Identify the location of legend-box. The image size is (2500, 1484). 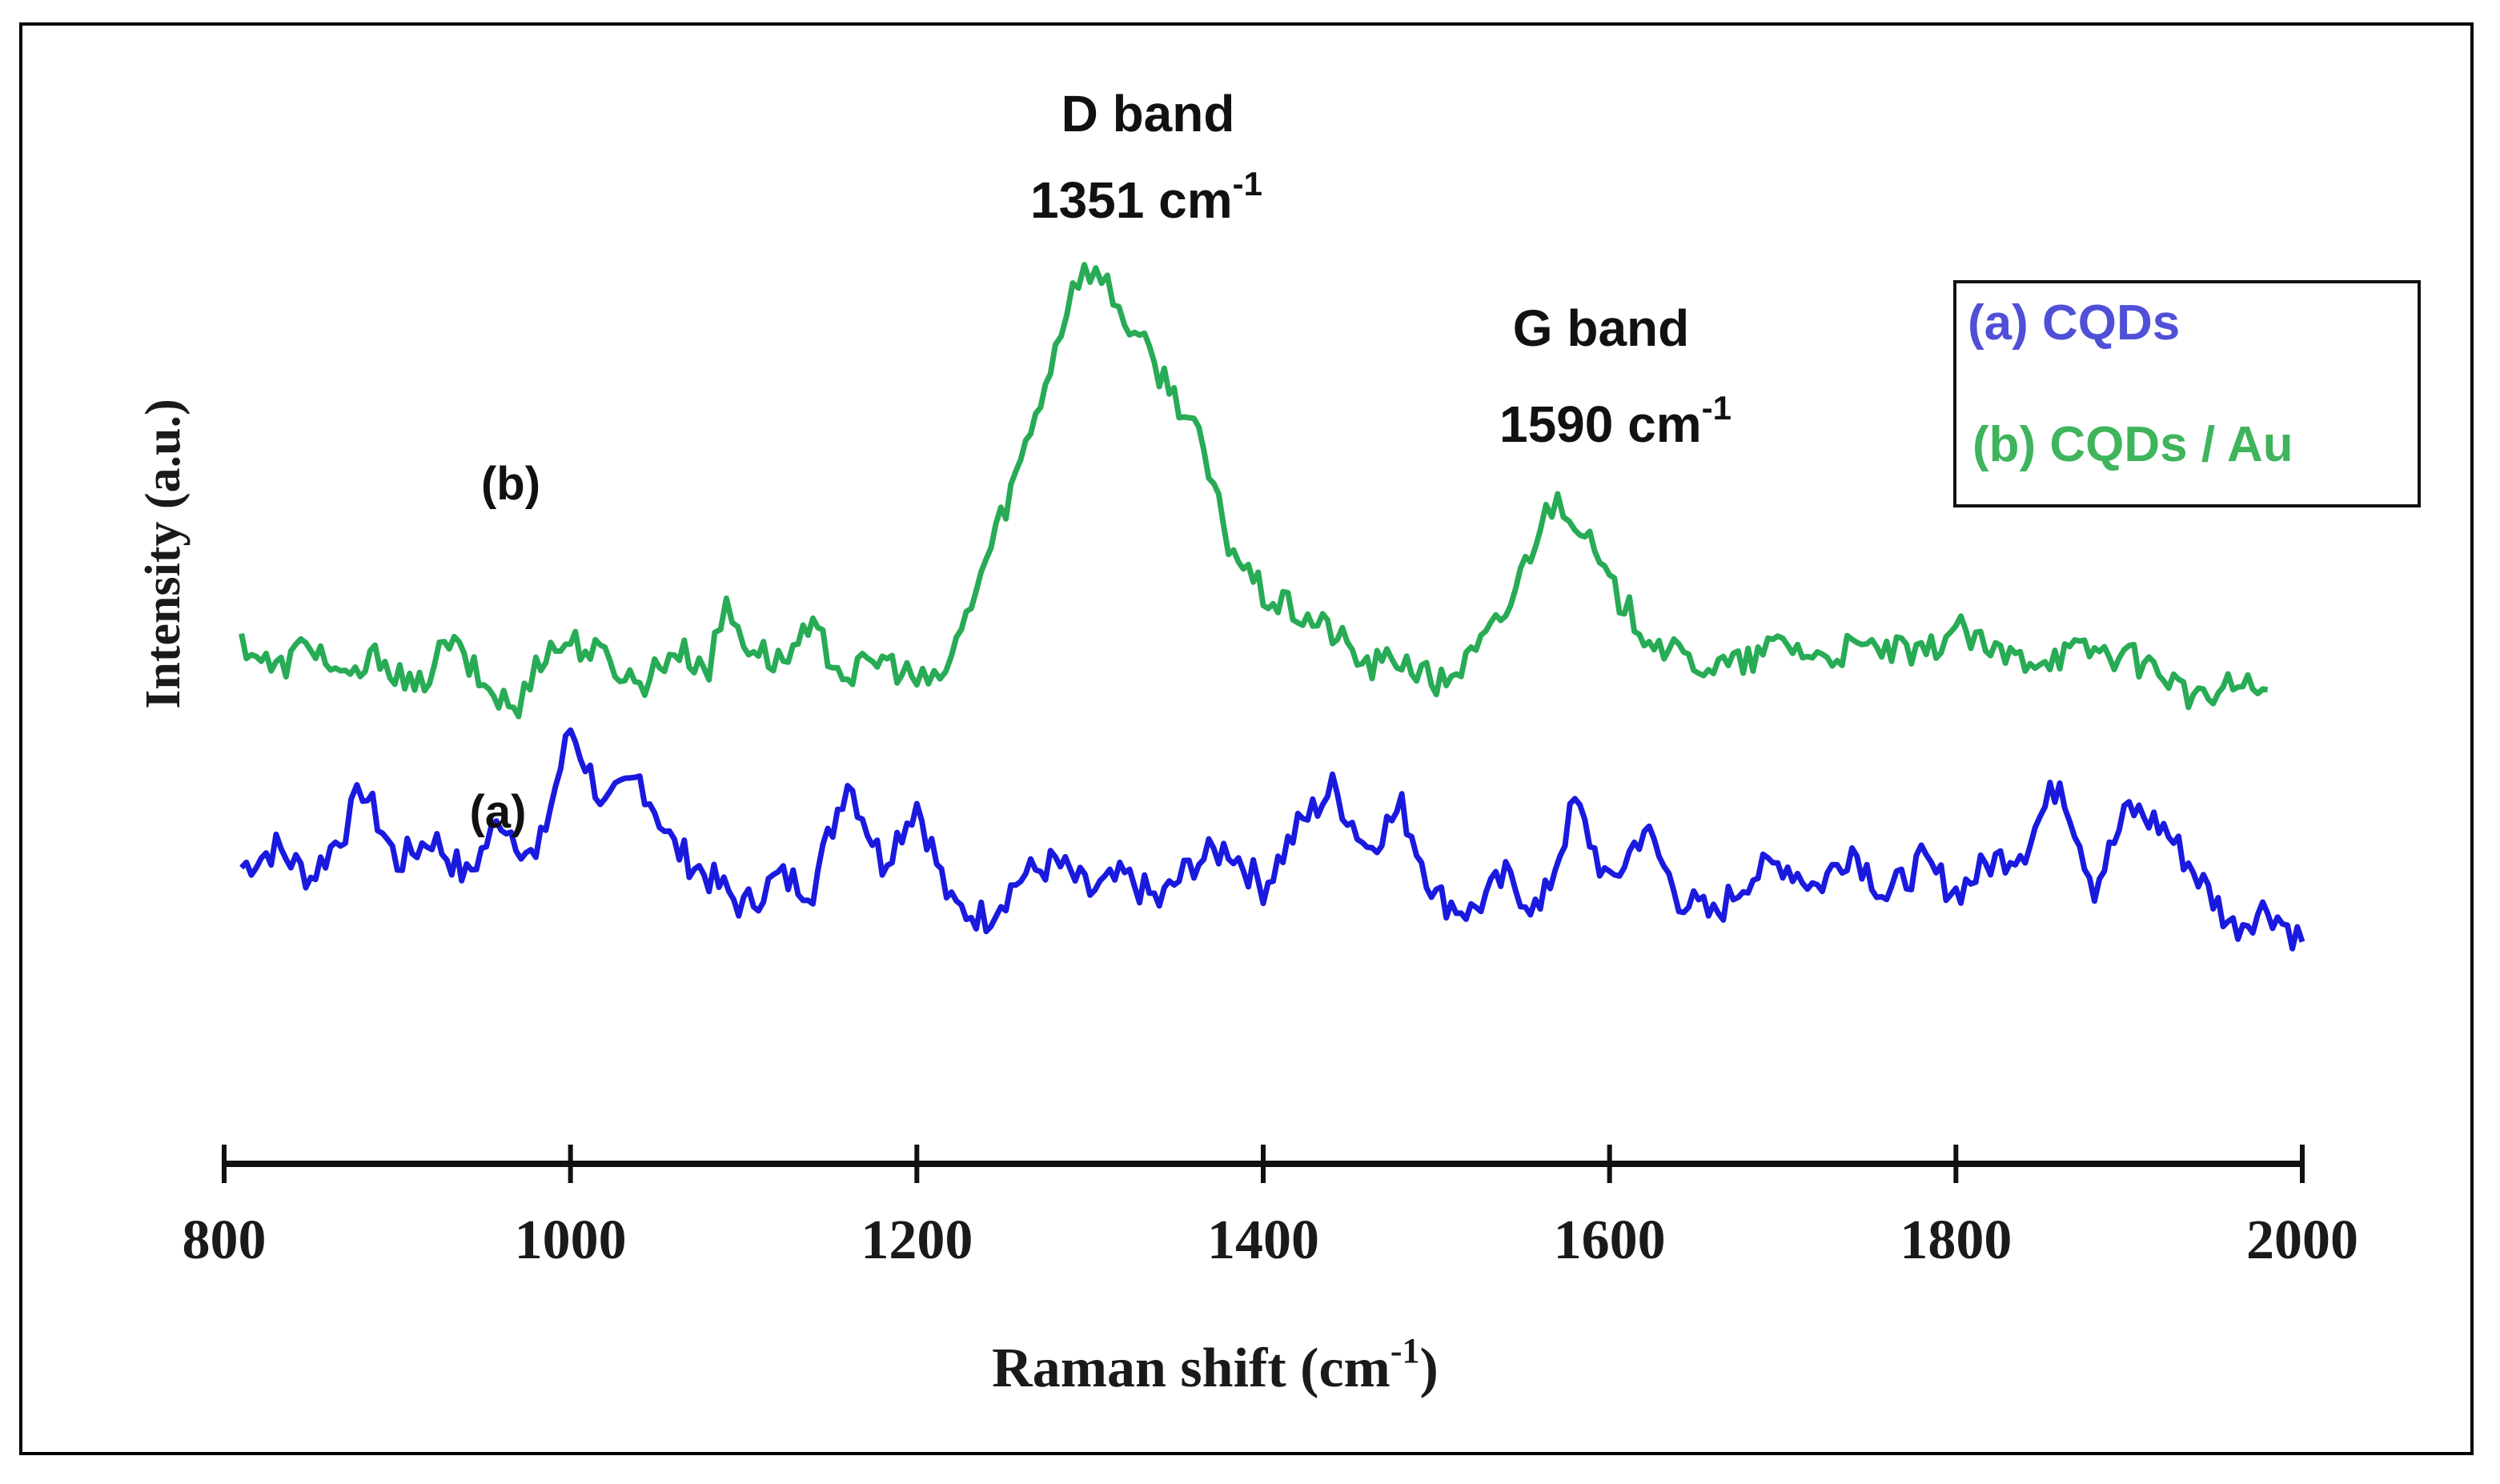
(2187, 393).